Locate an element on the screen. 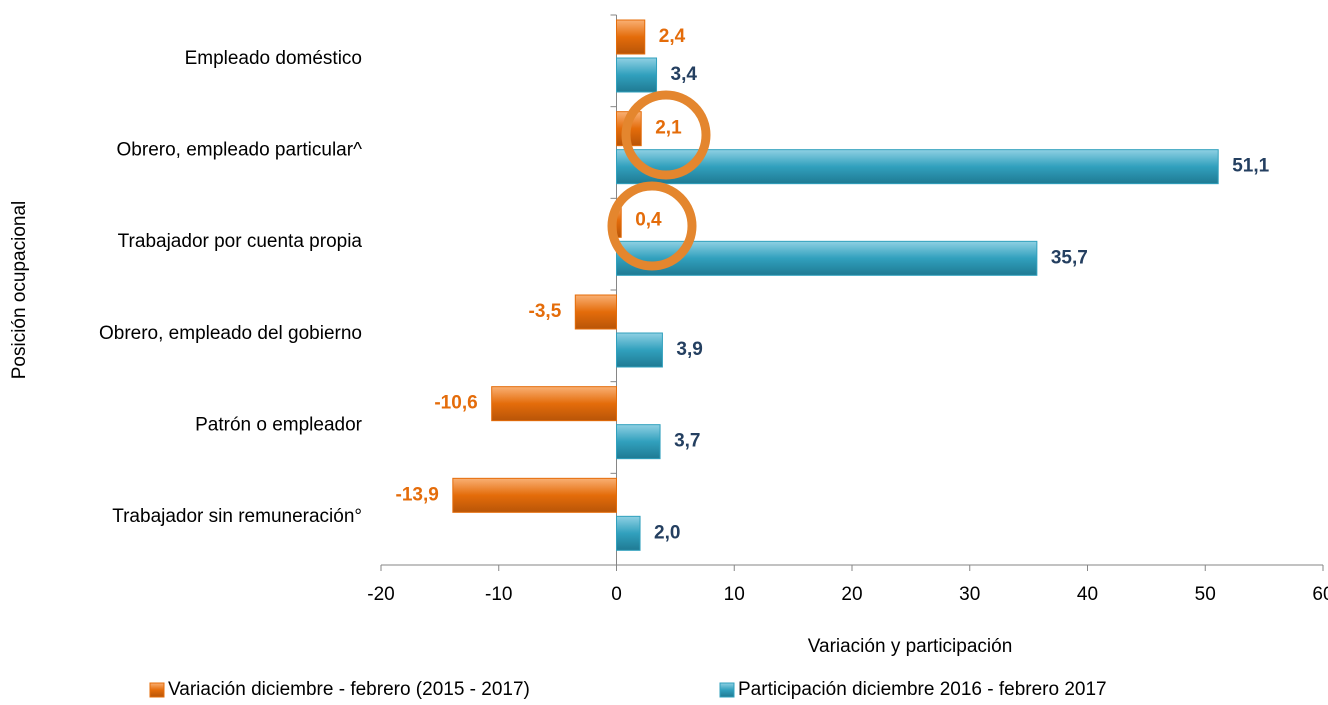 Image resolution: width=1328 pixels, height=705 pixels. x-axis-label: Variación y participación is located at coordinates (910, 646).